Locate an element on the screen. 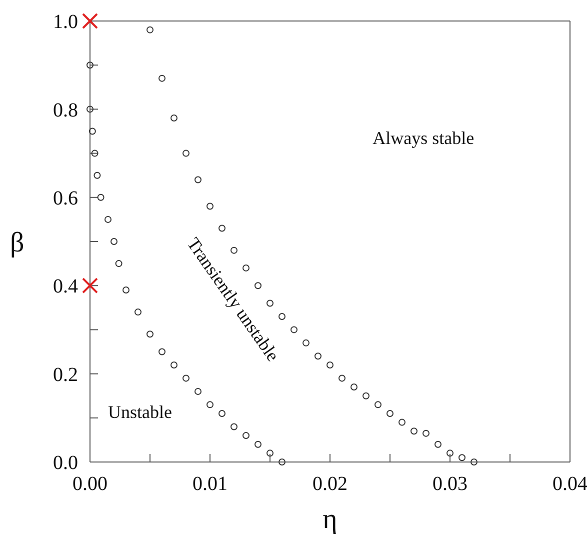 Image resolution: width=587 pixels, height=538 pixels. x-tick-label: 0.04 is located at coordinates (569, 484).